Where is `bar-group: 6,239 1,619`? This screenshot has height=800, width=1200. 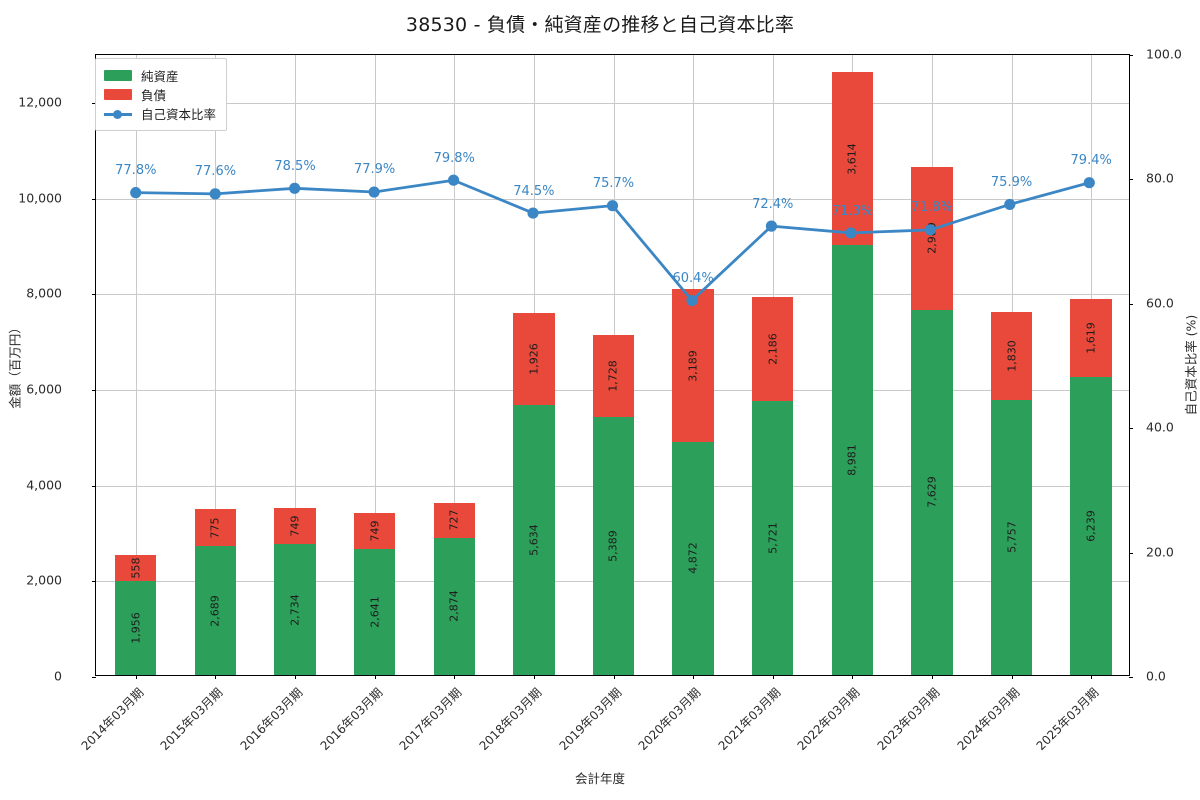 bar-group: 6,239 1,619 is located at coordinates (1091, 487).